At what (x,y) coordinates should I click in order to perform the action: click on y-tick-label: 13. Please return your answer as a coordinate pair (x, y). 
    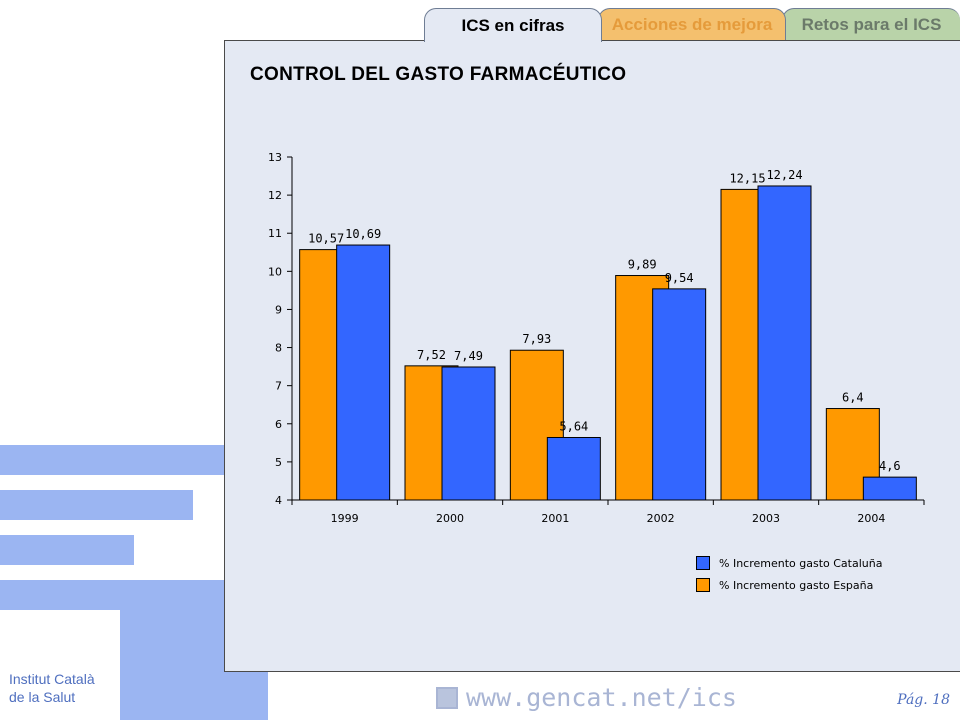
    Looking at the image, I should click on (275, 157).